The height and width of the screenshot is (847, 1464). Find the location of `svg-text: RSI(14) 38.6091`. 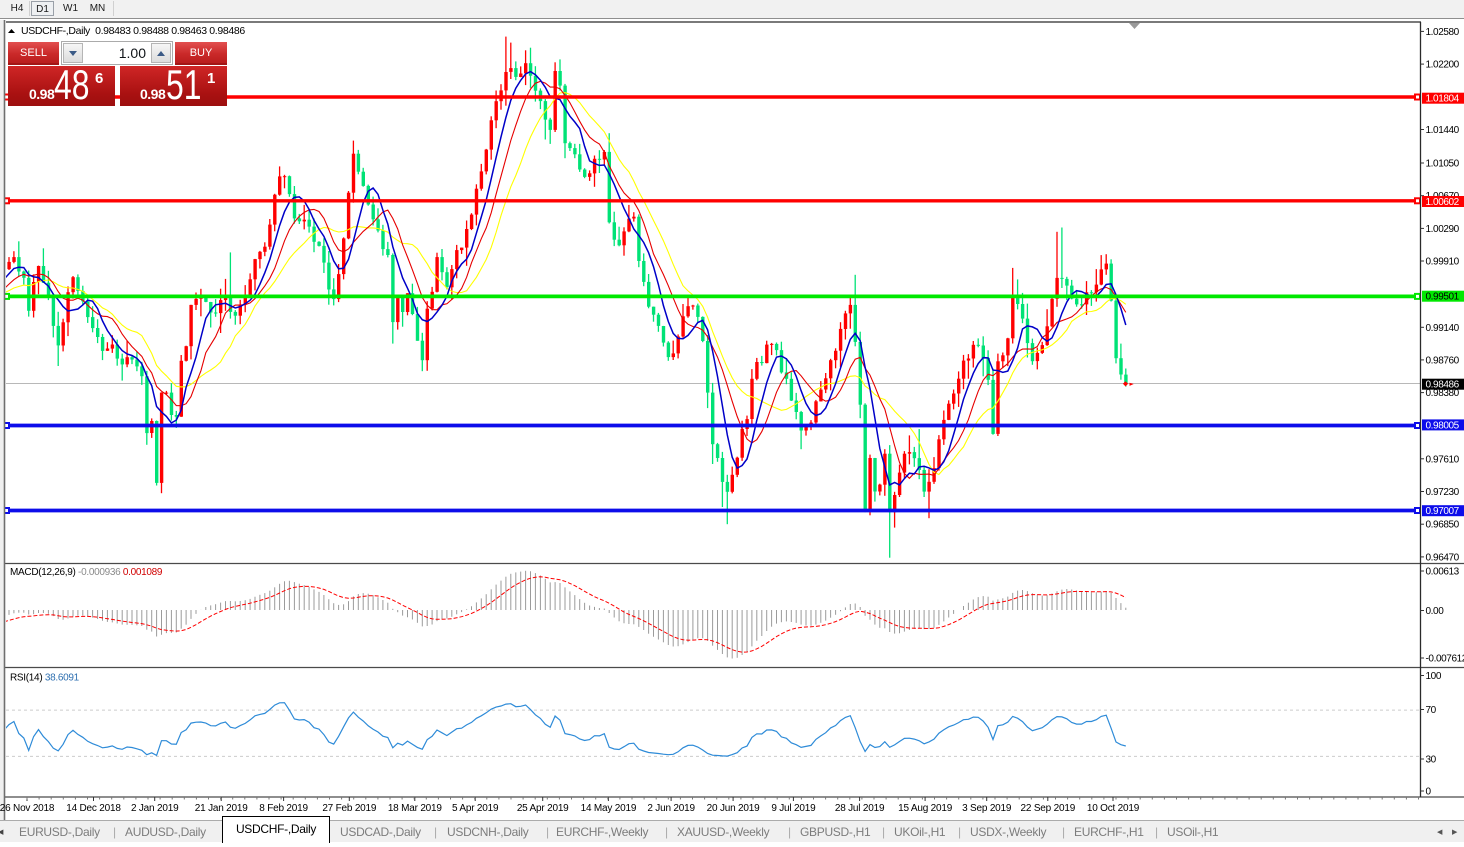

svg-text: RSI(14) 38.6091 is located at coordinates (45, 678).